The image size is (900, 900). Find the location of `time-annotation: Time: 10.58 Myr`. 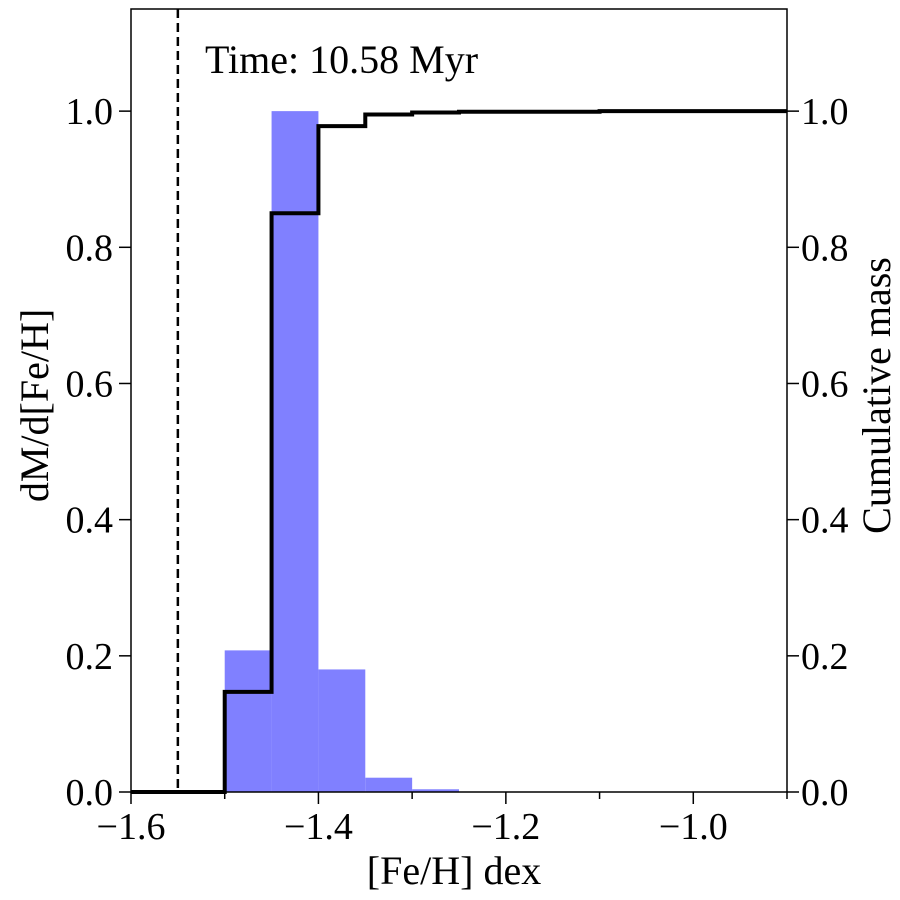

time-annotation: Time: 10.58 Myr is located at coordinates (341, 59).